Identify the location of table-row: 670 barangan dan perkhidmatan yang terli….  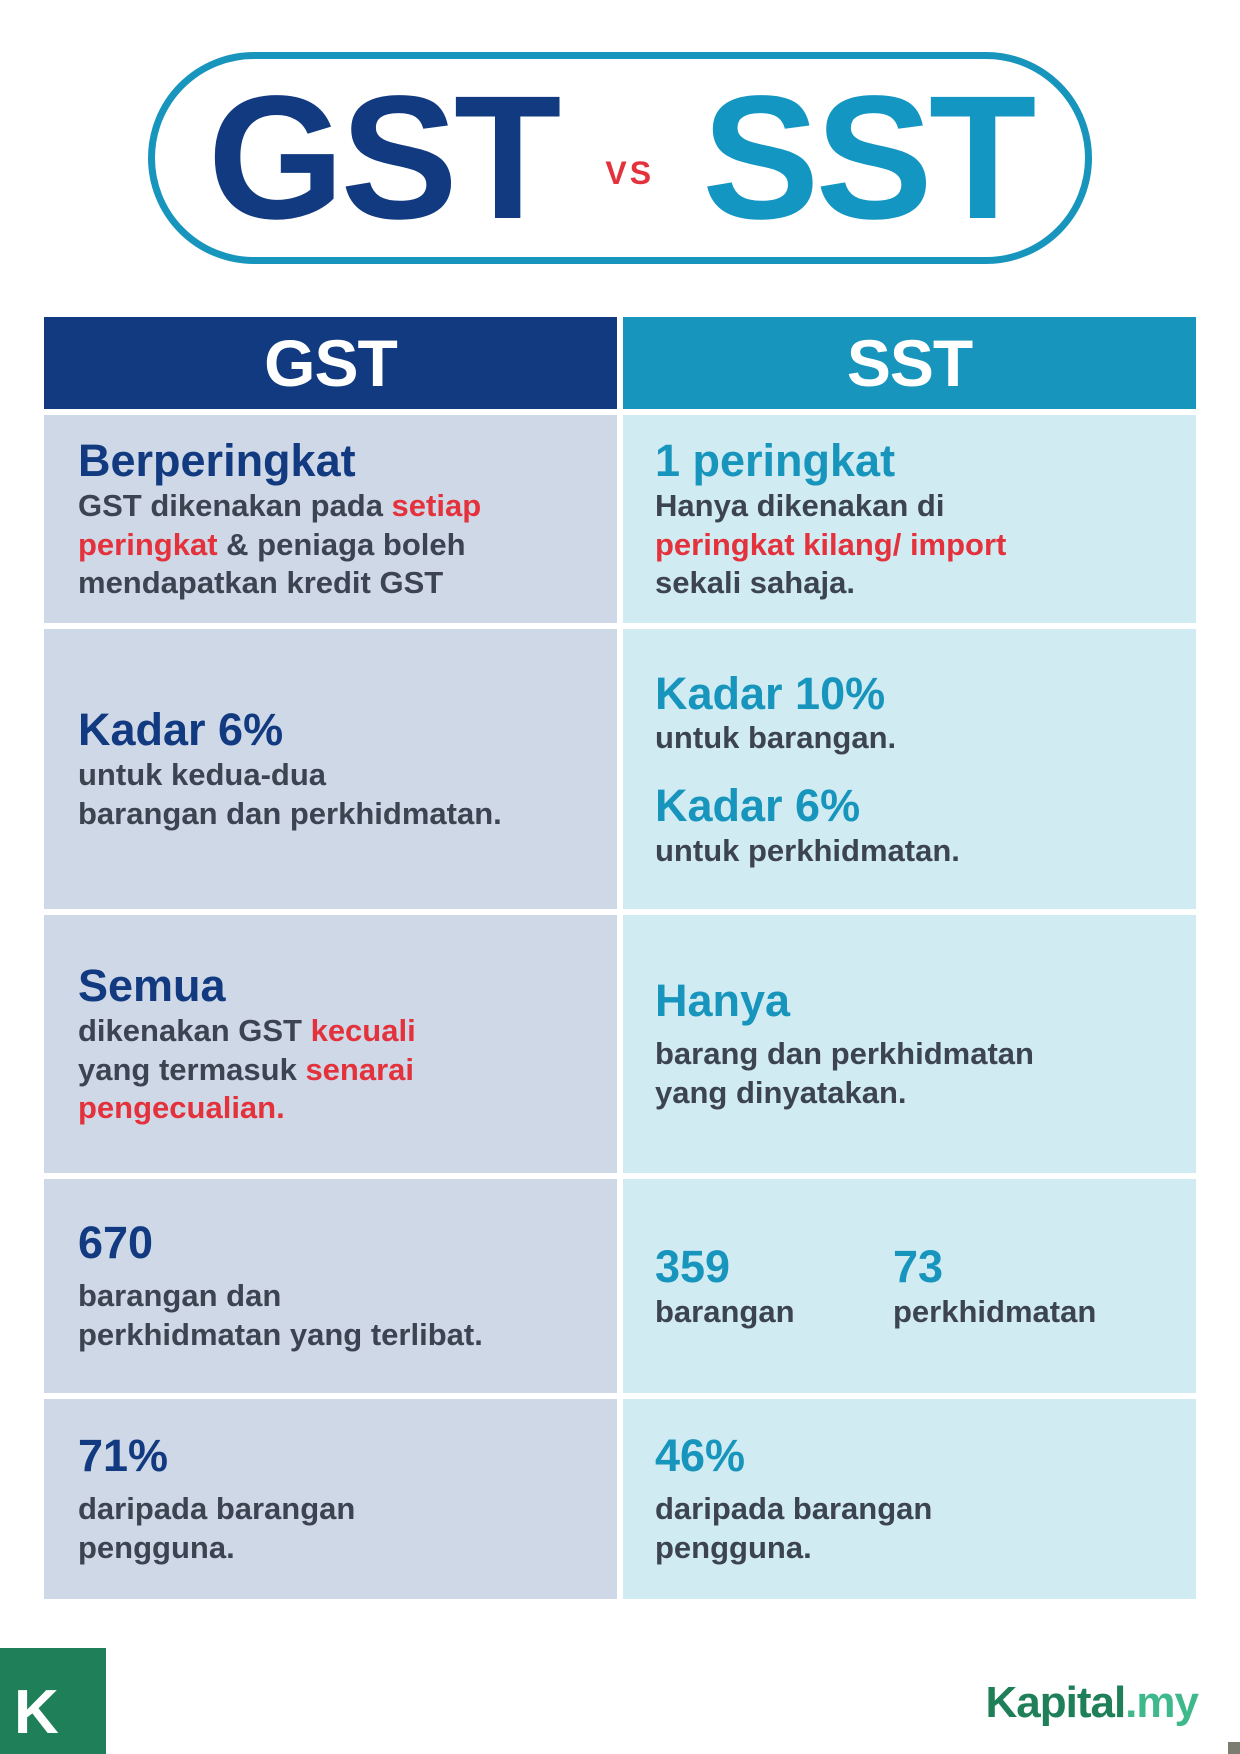
(620, 1286).